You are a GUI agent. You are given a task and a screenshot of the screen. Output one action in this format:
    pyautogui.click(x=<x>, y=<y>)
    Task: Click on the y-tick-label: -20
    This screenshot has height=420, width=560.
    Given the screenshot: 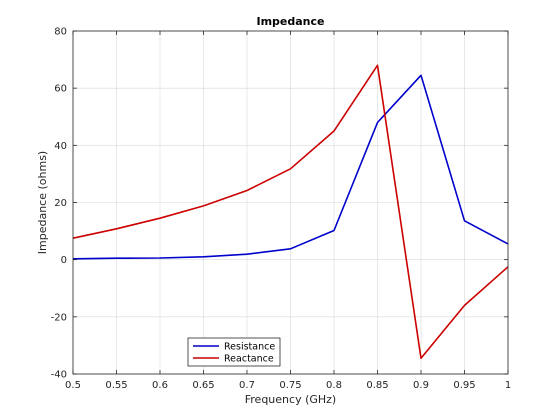 What is the action you would take?
    pyautogui.click(x=59, y=317)
    